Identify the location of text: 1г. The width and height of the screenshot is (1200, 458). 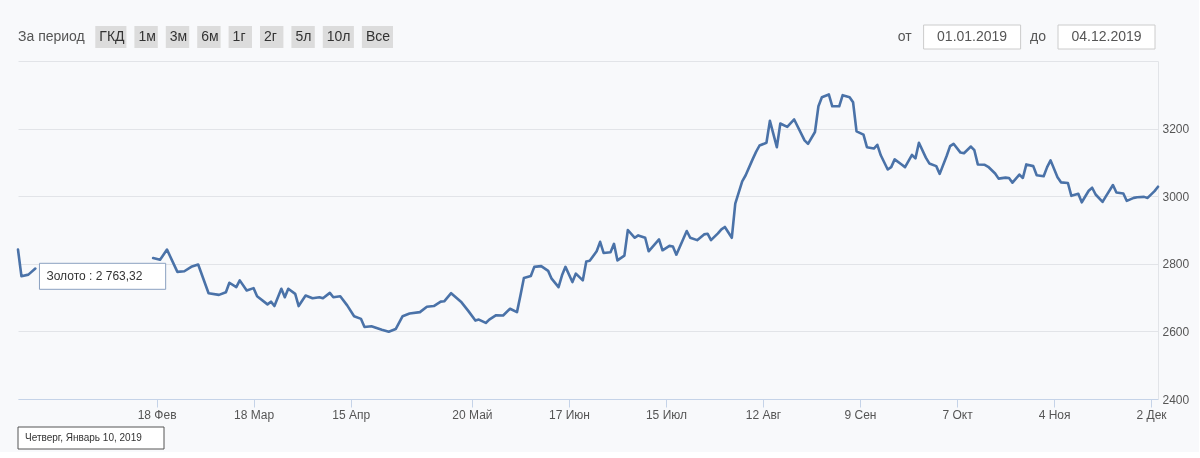
(239, 36).